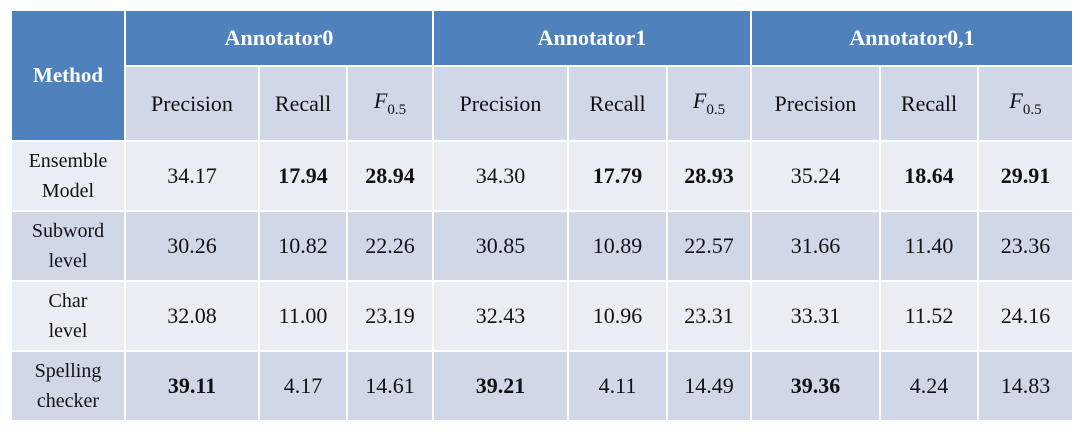  What do you see at coordinates (303, 386) in the screenshot?
I see `value-cell: 4.17` at bounding box center [303, 386].